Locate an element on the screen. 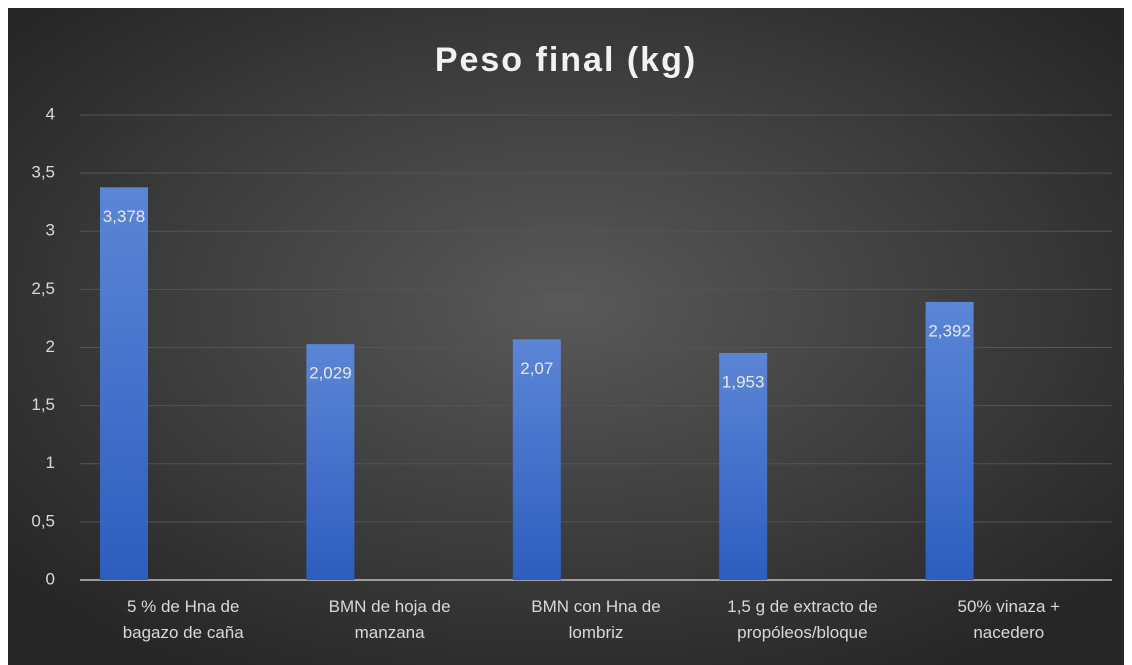  x-tick-label: 5 % de Hna de bagazo de caña is located at coordinates (183, 619).